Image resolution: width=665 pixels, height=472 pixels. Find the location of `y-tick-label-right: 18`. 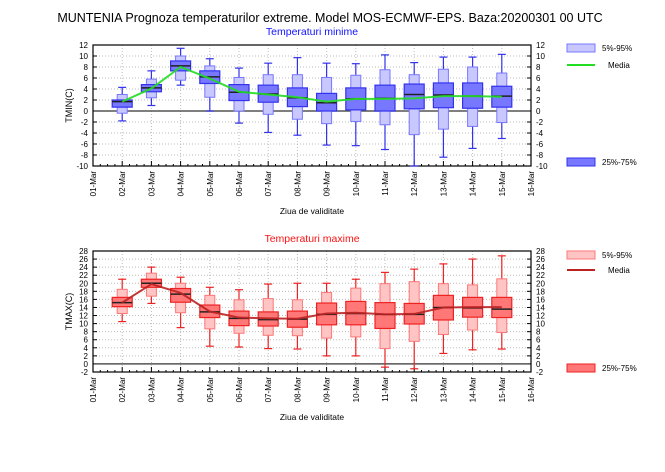

y-tick-label-right: 18 is located at coordinates (540, 291).